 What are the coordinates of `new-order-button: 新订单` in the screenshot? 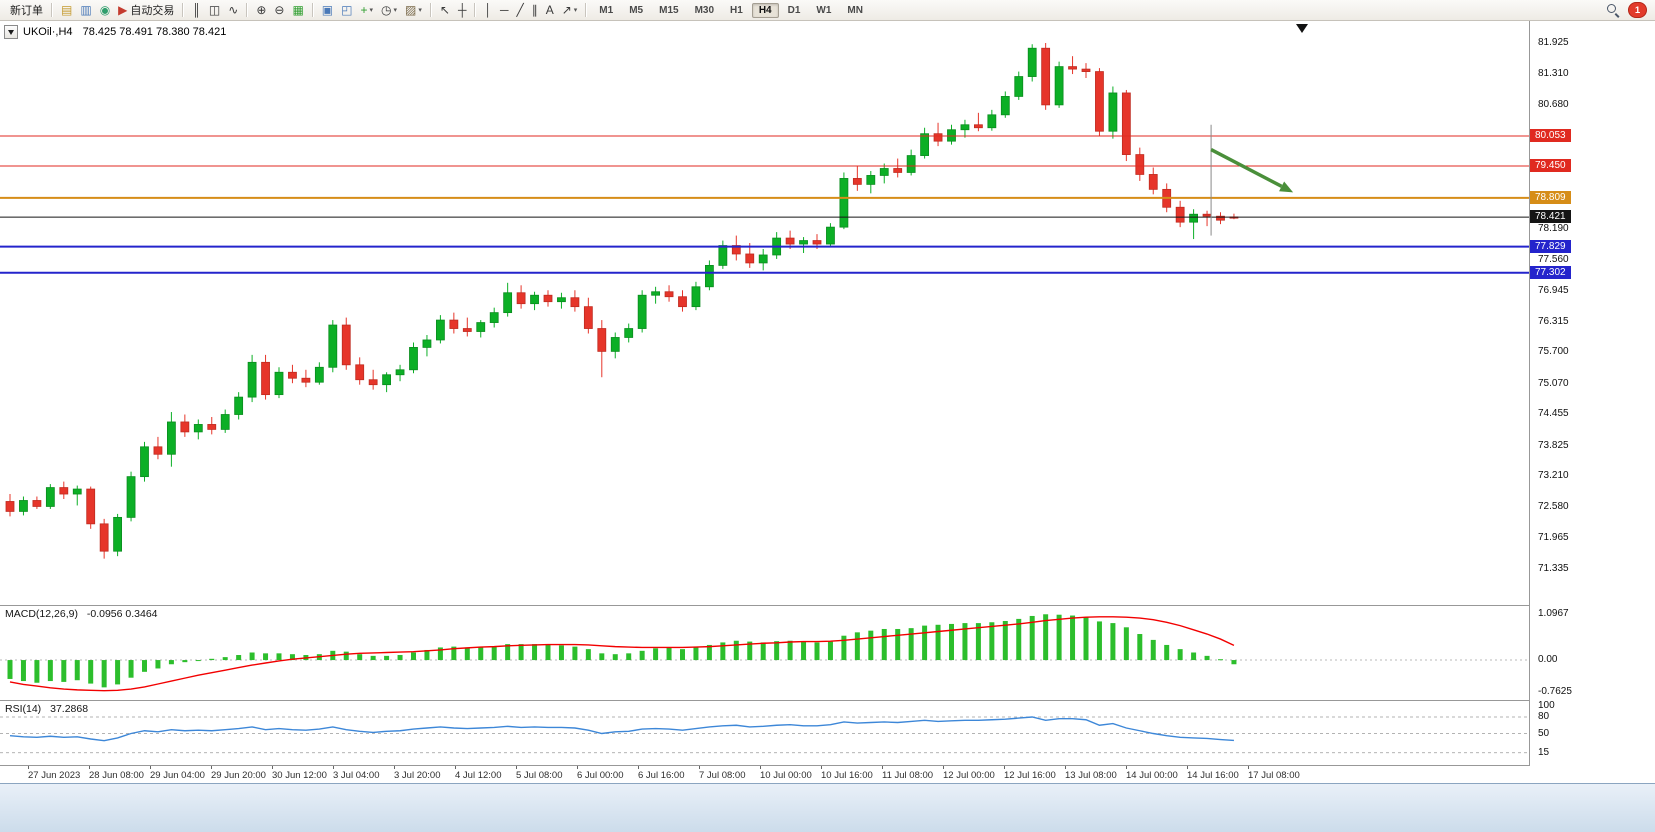 It's located at (25, 10).